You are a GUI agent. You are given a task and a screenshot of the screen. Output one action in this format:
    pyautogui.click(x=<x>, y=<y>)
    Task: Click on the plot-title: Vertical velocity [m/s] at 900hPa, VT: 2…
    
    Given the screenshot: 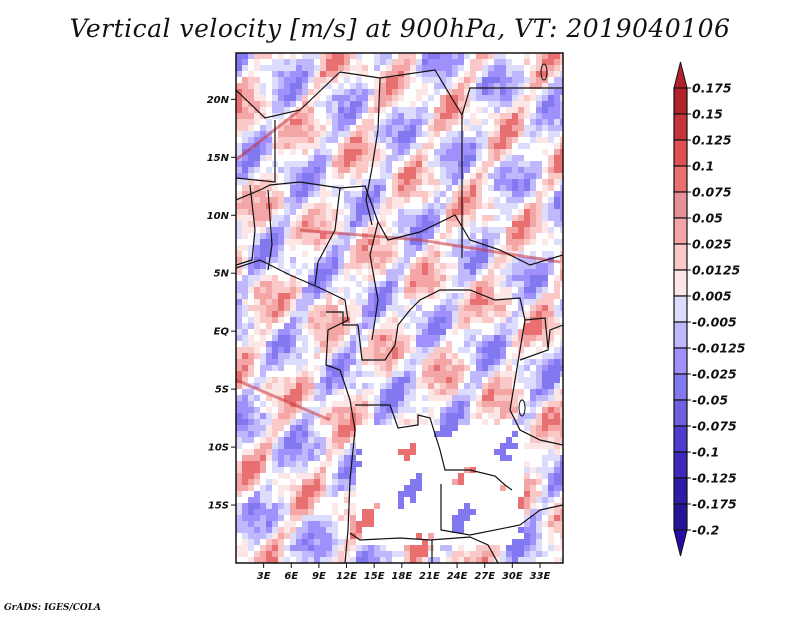 What is the action you would take?
    pyautogui.click(x=400, y=28)
    